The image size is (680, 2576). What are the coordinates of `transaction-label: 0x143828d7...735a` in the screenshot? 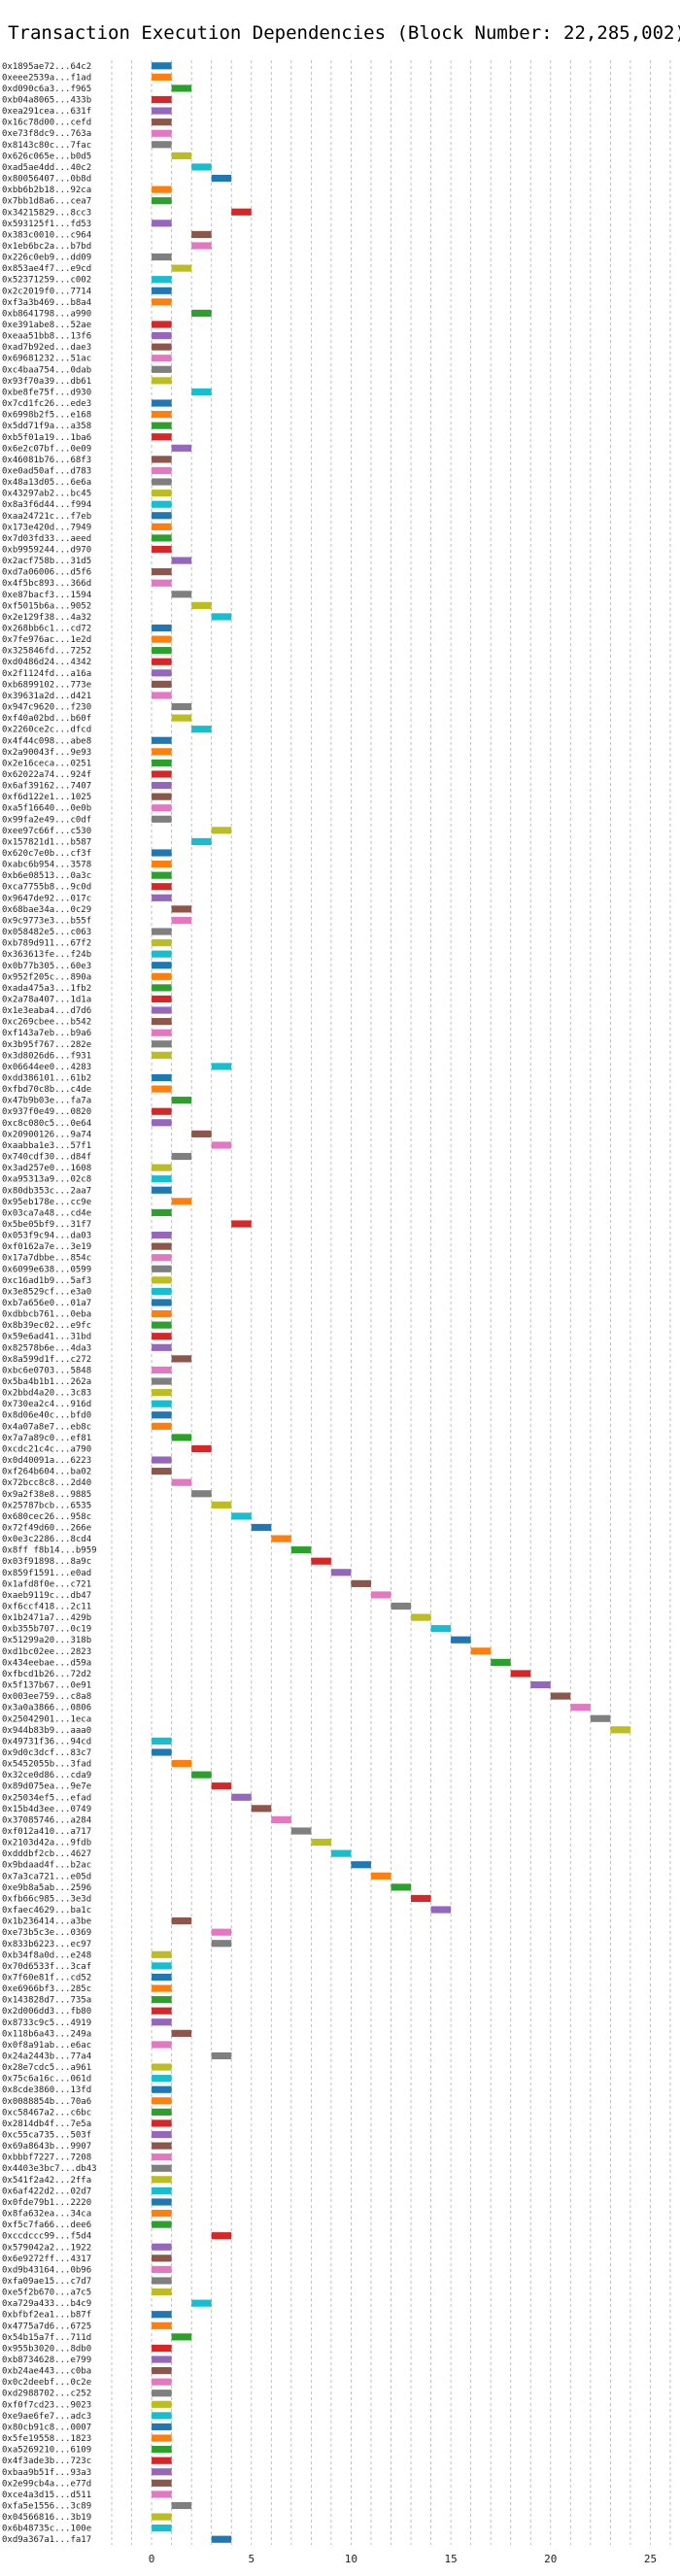 It's located at (46, 2001).